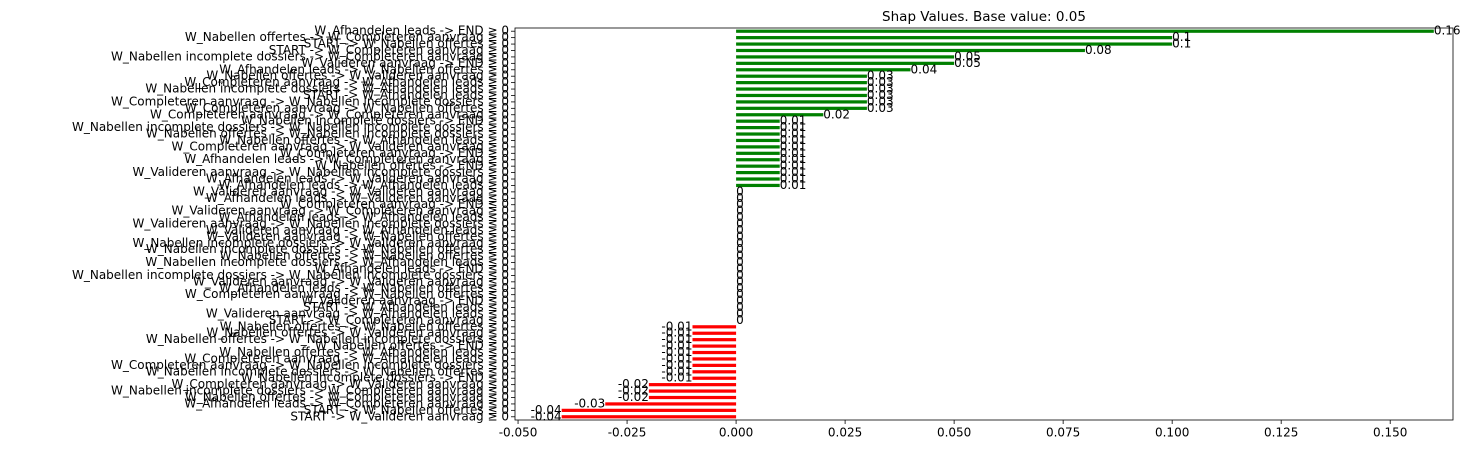 The image size is (1464, 451). I want to click on value-label: 0.05, so click(967, 56).